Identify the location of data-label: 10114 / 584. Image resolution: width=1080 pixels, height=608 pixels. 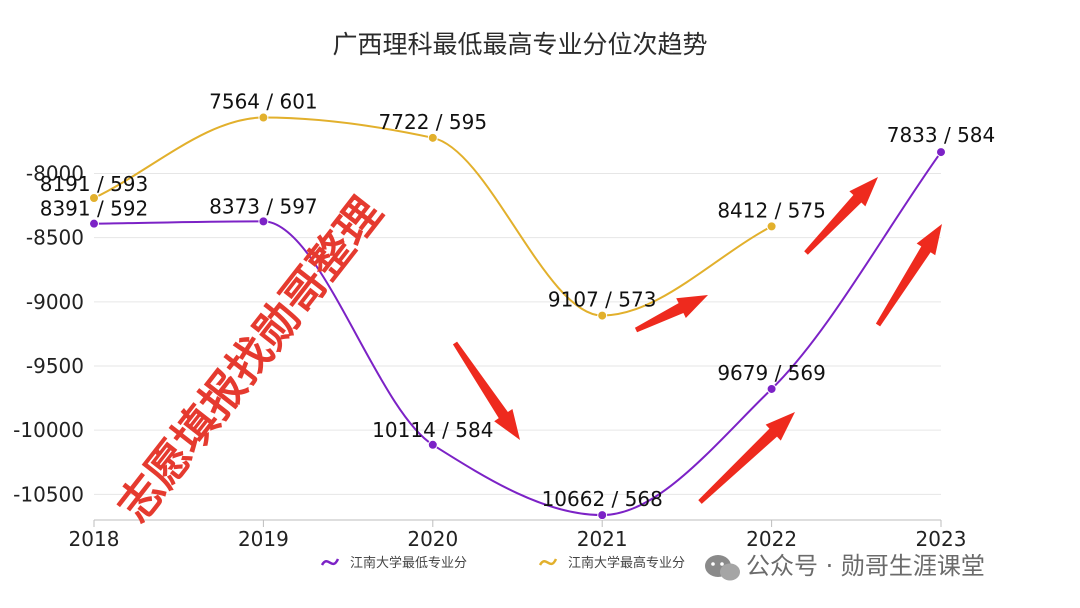
(432, 430).